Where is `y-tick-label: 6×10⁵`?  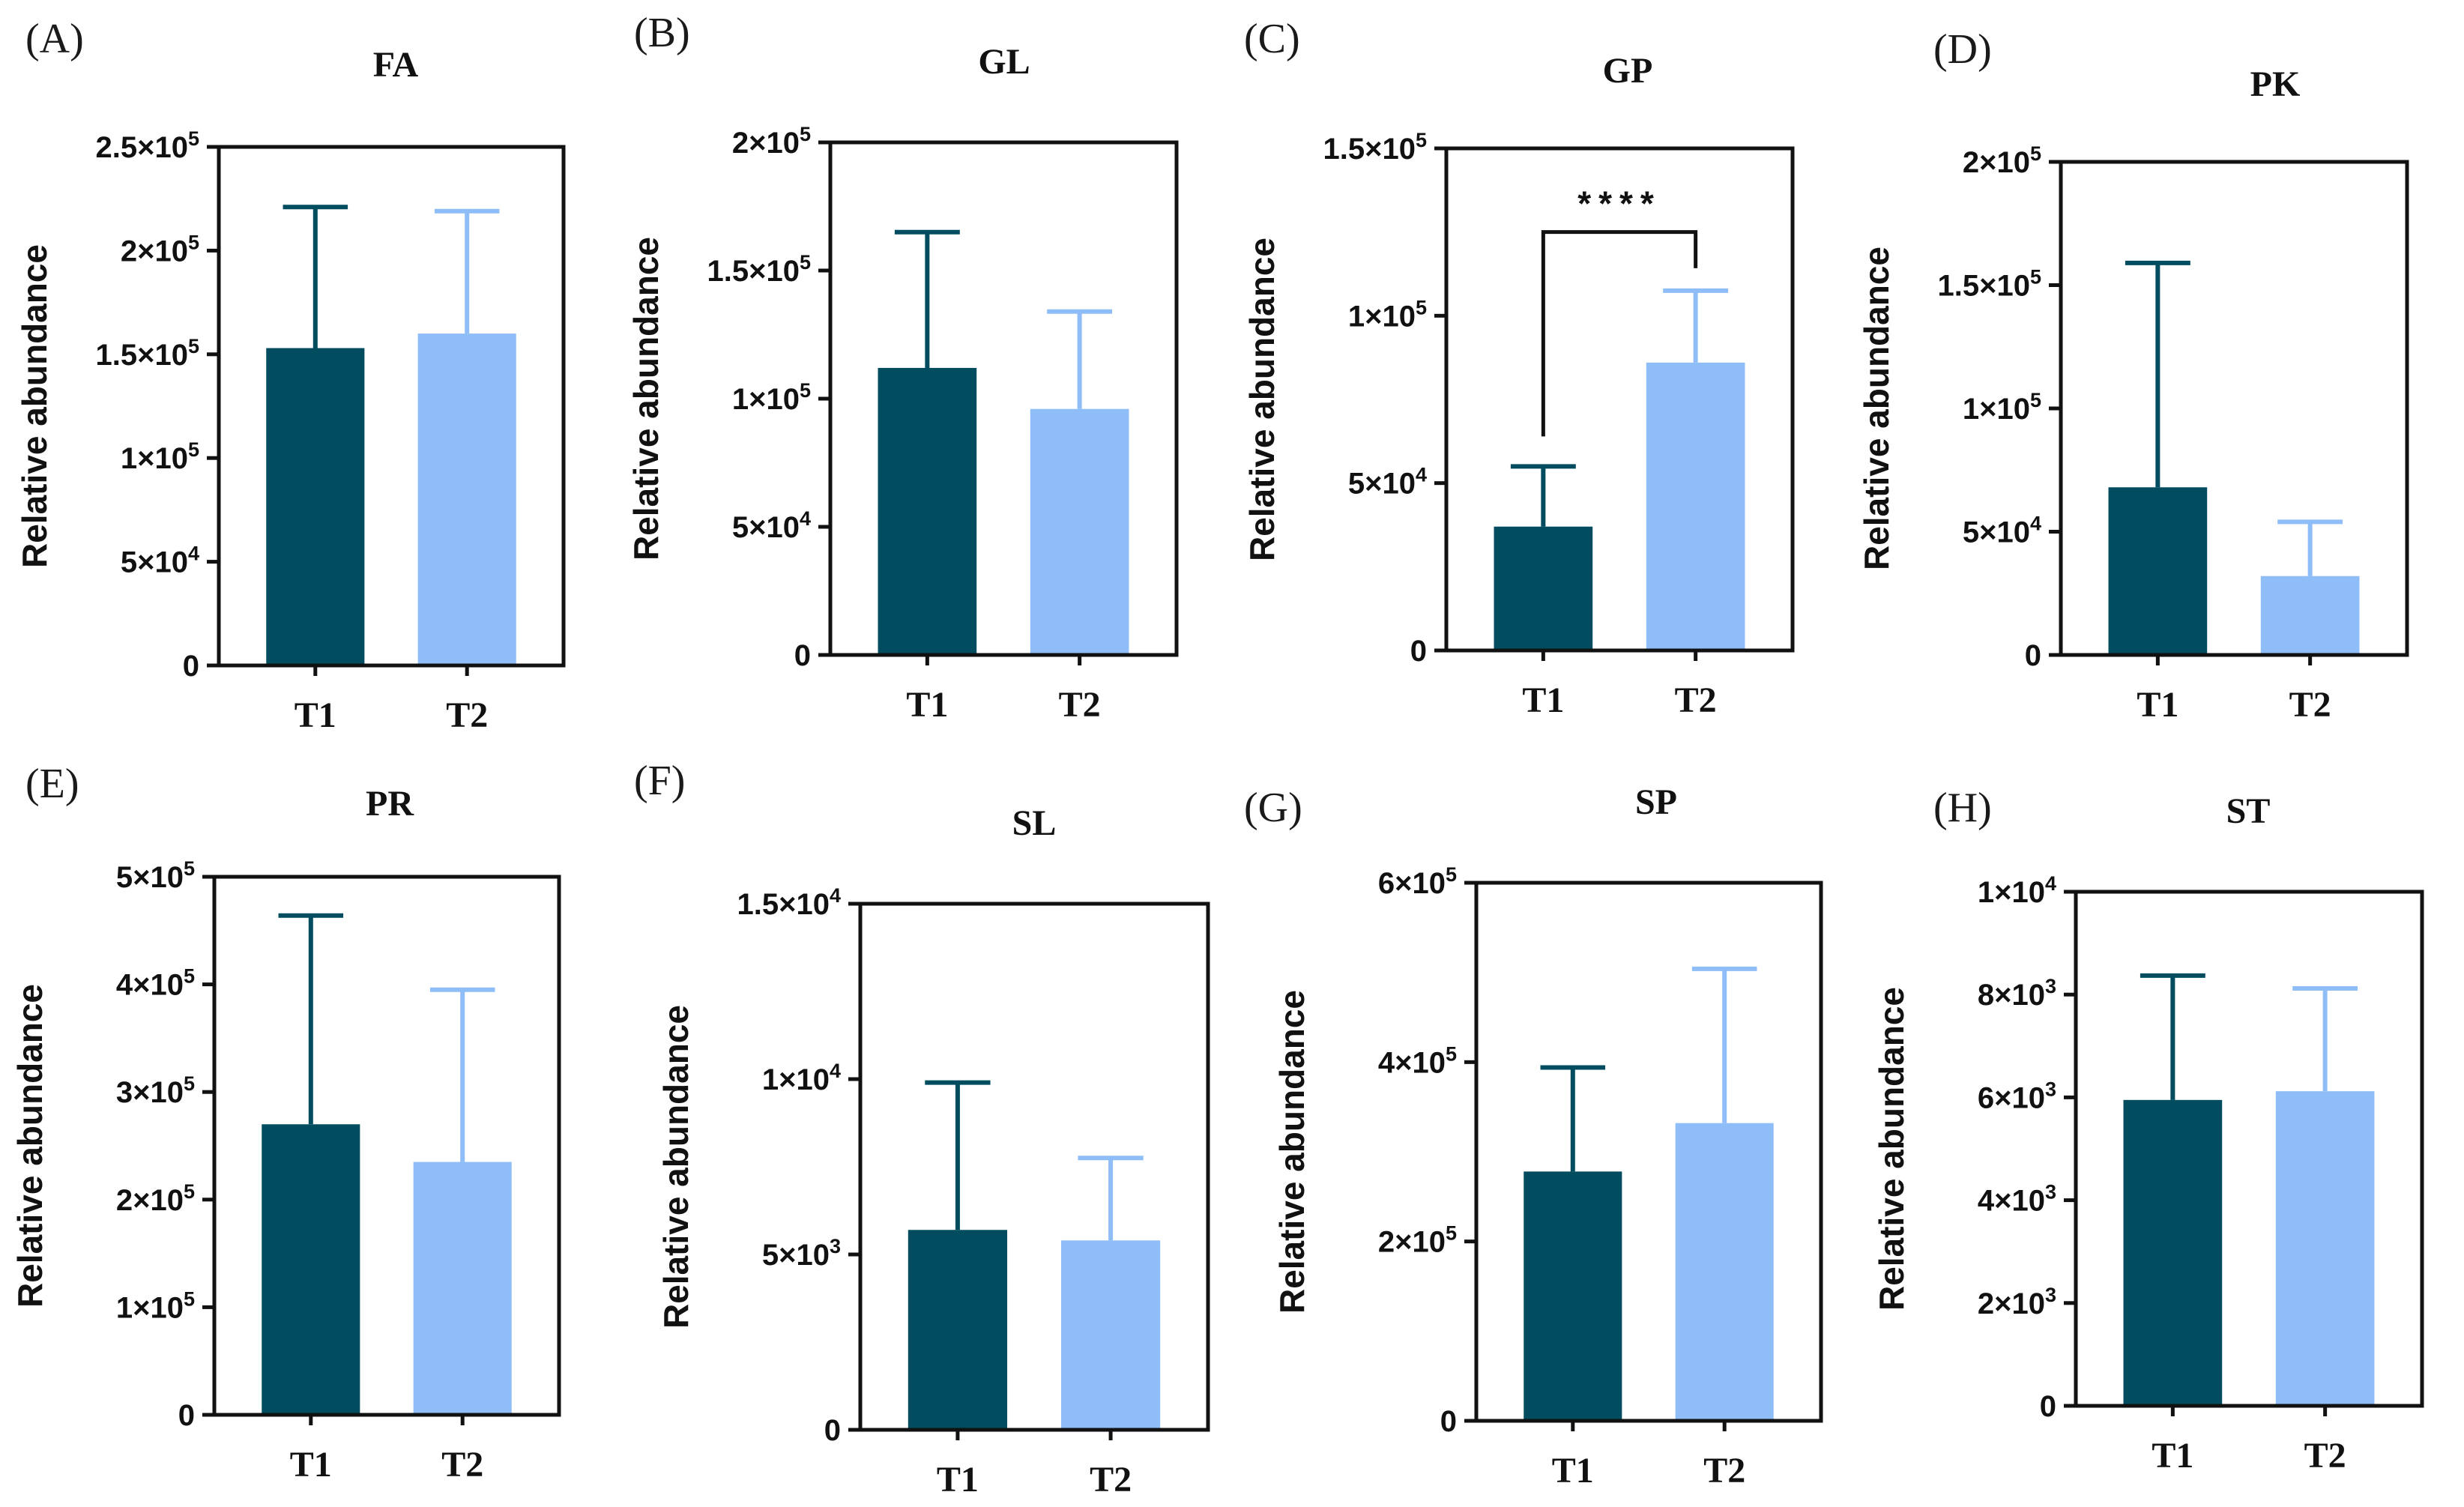
y-tick-label: 6×10⁵ is located at coordinates (1417, 881).